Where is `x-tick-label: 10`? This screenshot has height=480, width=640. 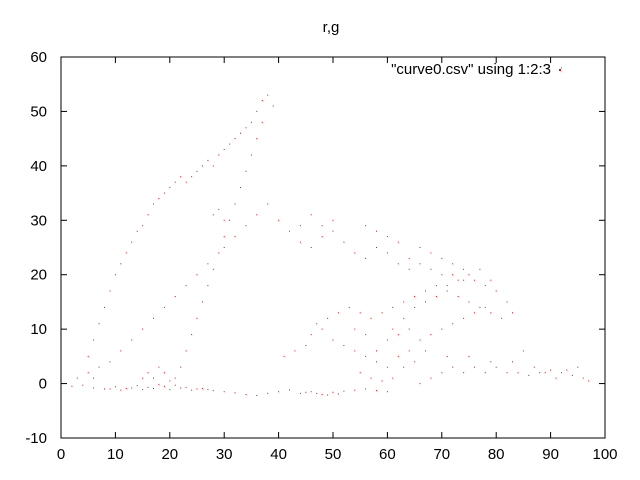
x-tick-label: 10 is located at coordinates (115, 454).